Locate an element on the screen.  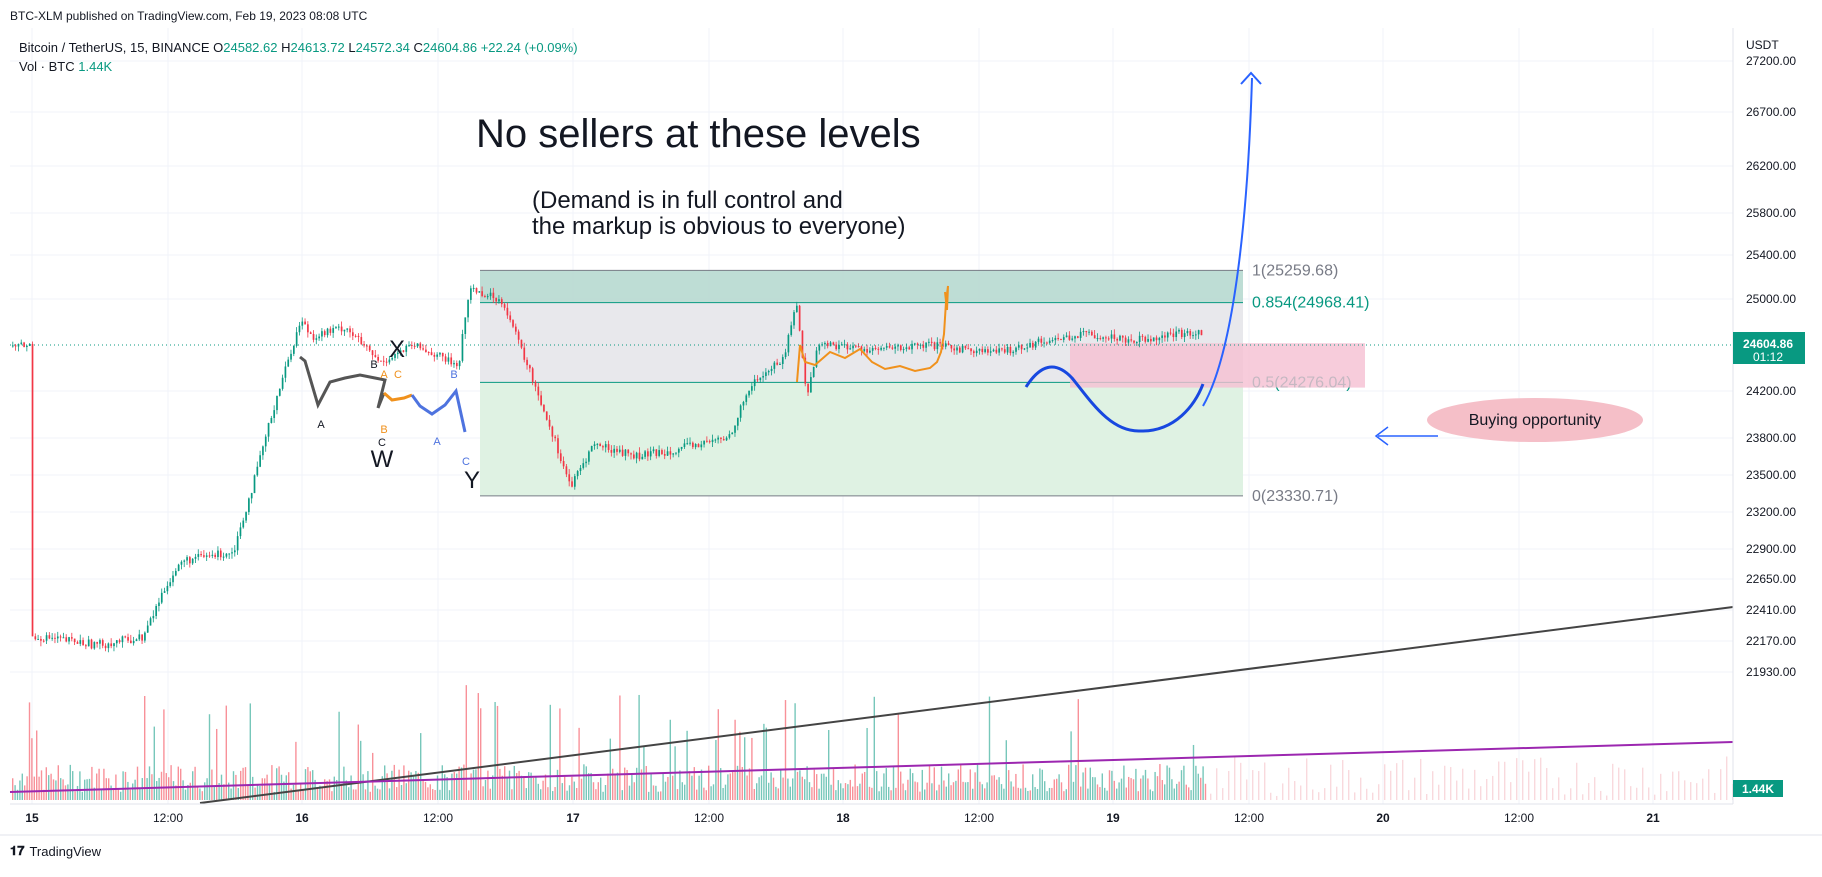
y-tick-label: 22170.00 is located at coordinates (1771, 641).